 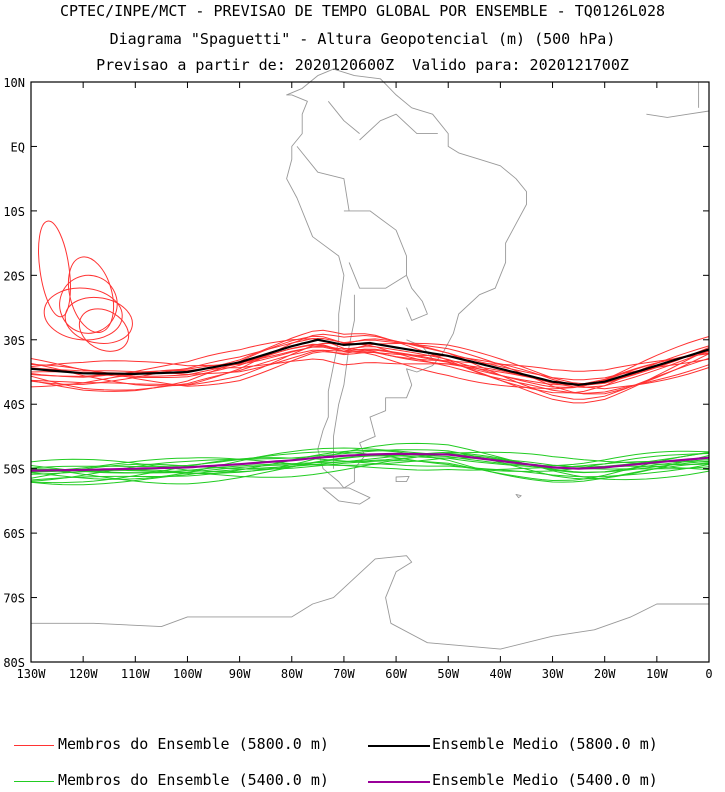 I want to click on y-tick-label: 10S, so click(x=14, y=212).